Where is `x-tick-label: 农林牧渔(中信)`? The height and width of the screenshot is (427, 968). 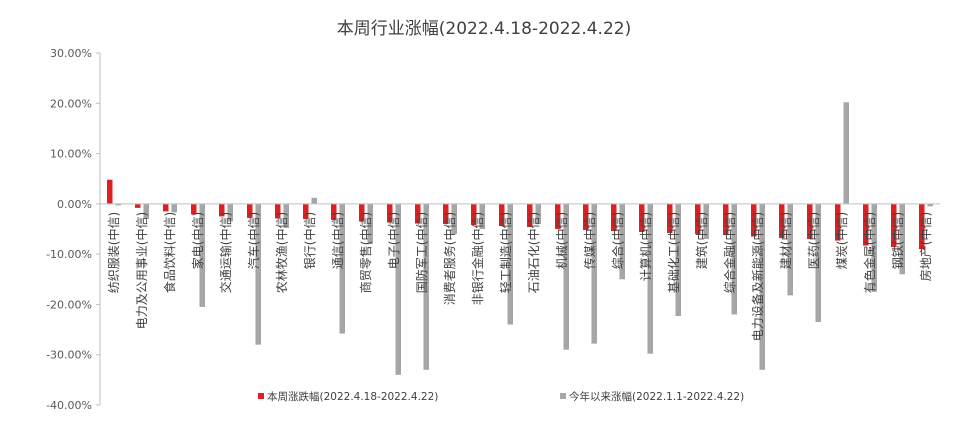
x-tick-label: 农林牧渔(中信) is located at coordinates (281, 252).